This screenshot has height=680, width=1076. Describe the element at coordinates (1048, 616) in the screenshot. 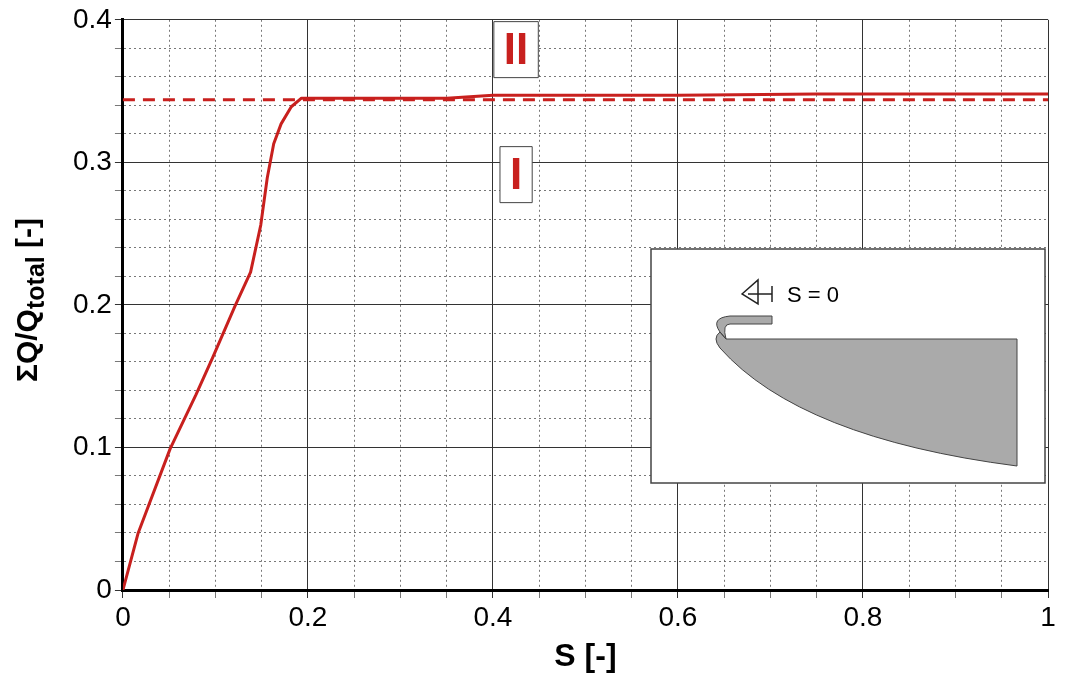

I see `x-tick-label: 1` at that location.